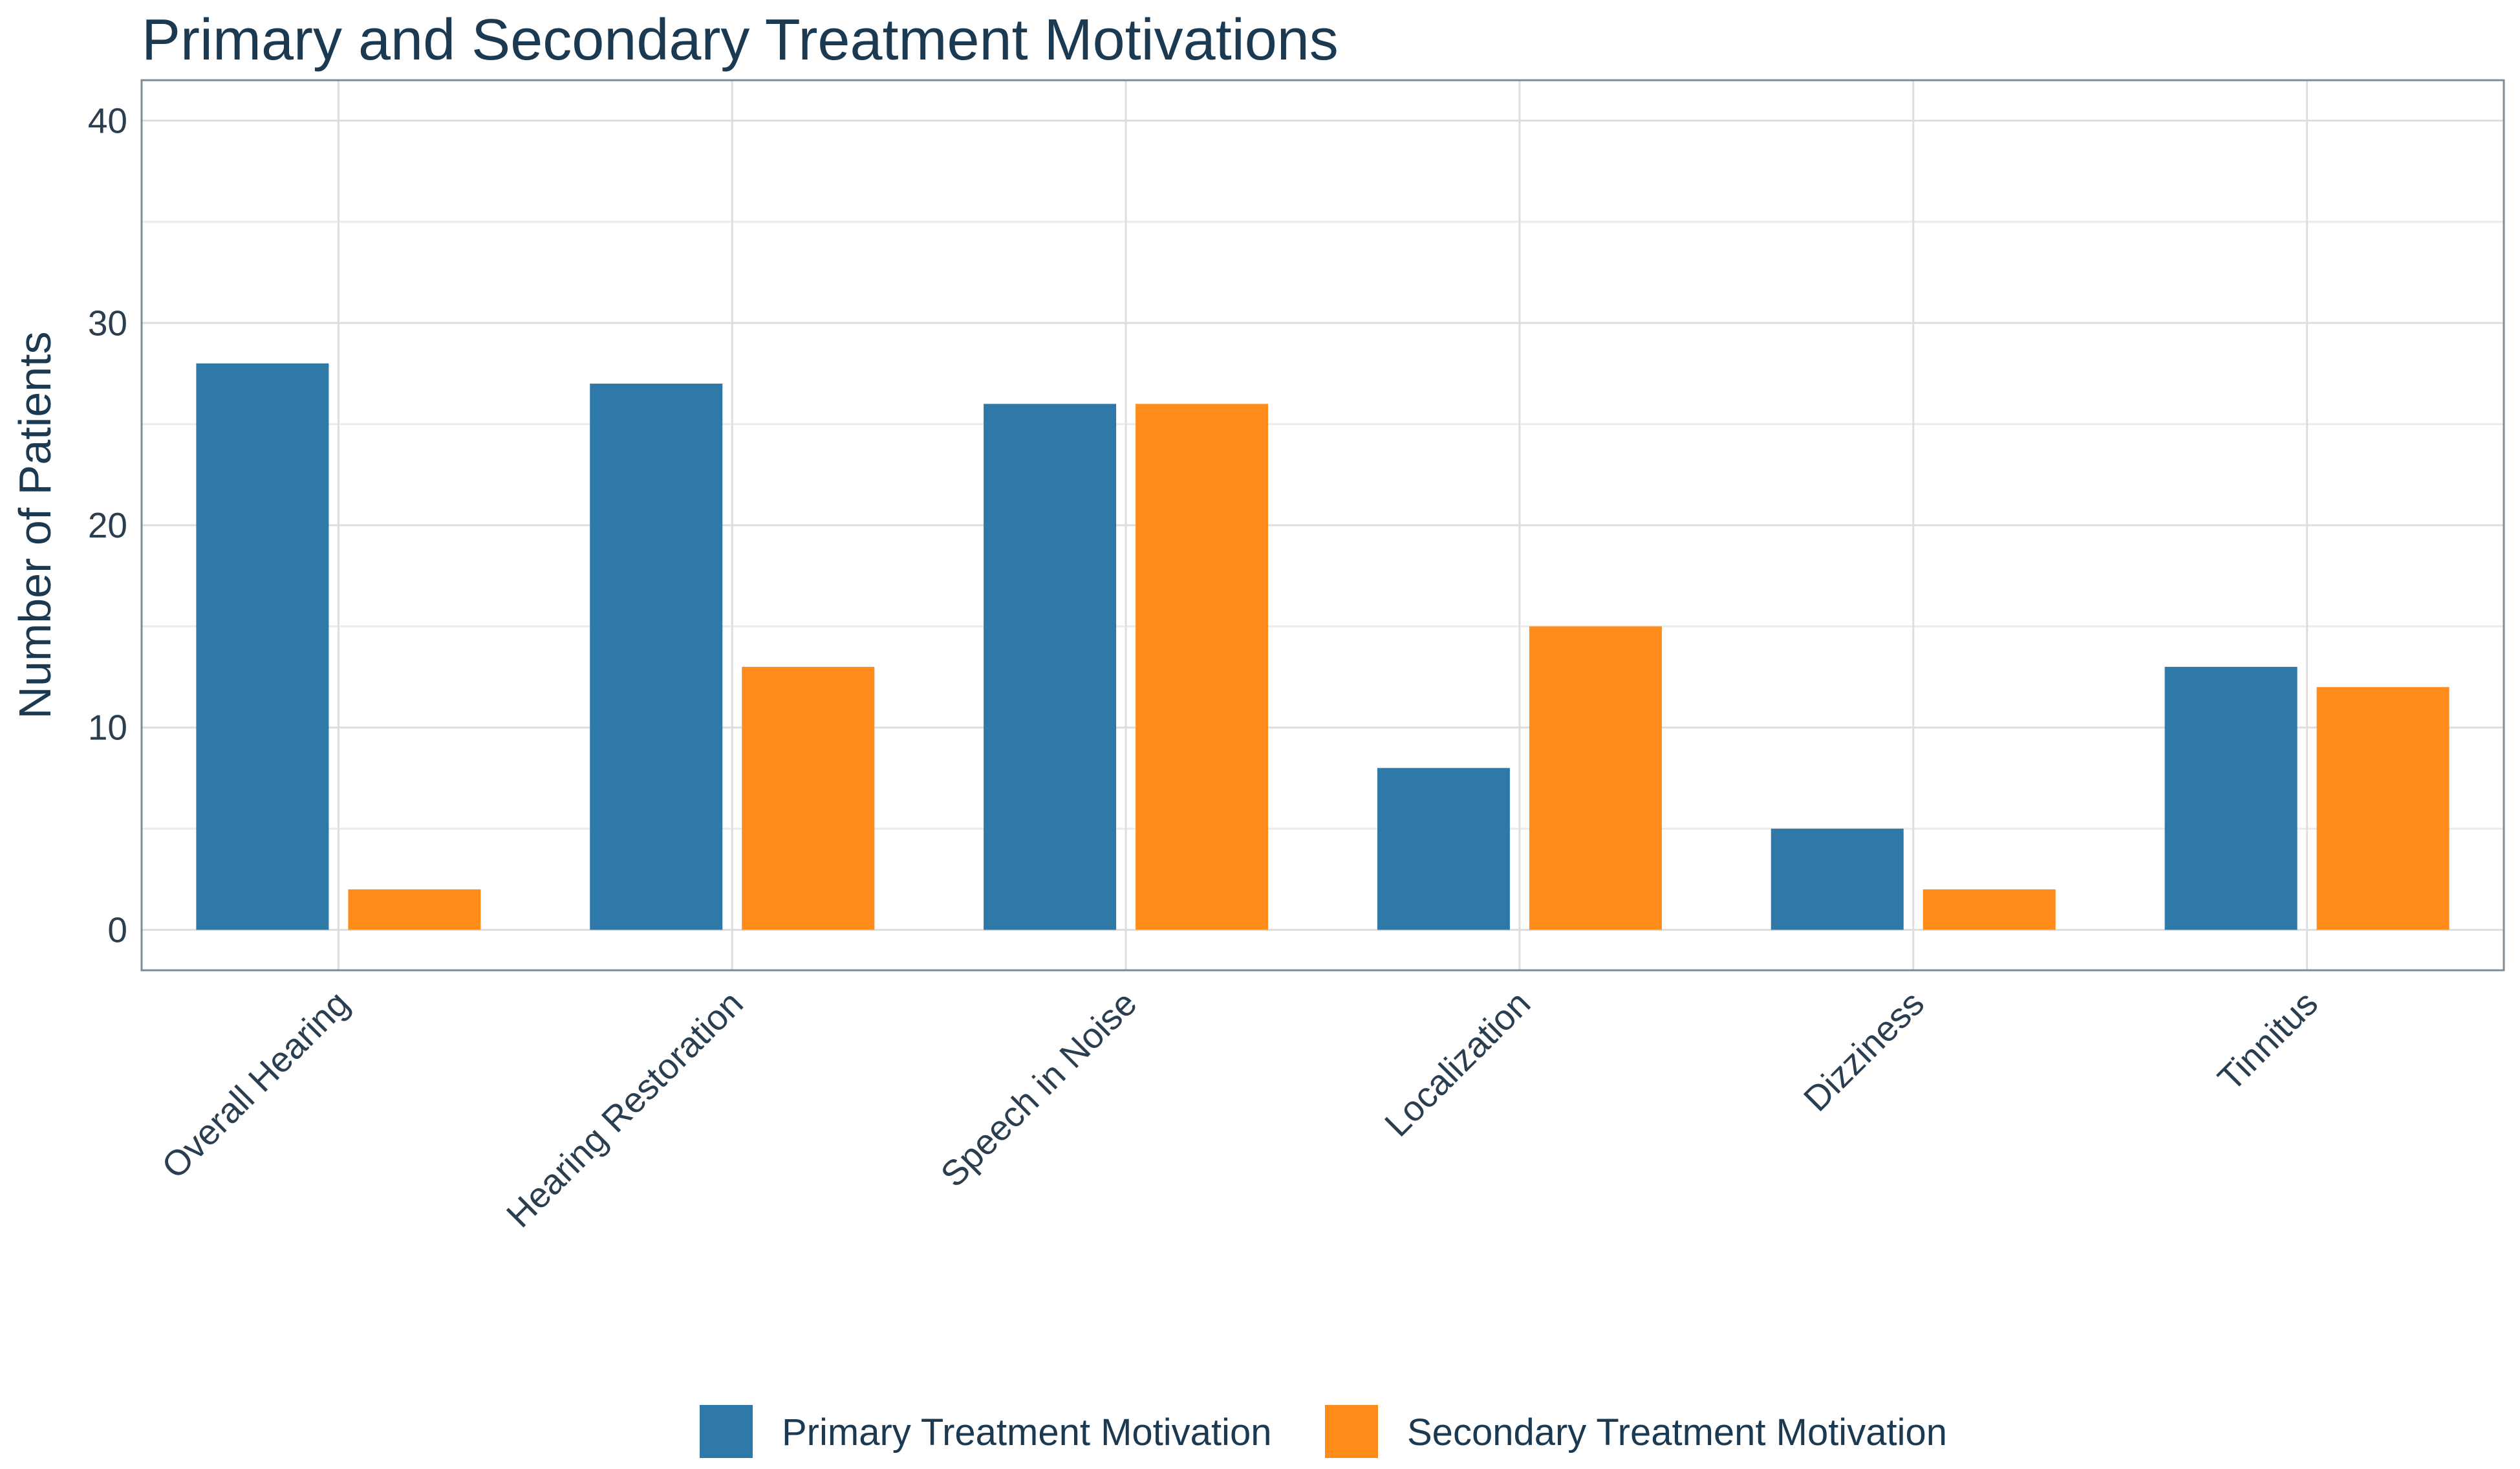  I want to click on bar-primary-speech-in-noise, so click(1050, 667).